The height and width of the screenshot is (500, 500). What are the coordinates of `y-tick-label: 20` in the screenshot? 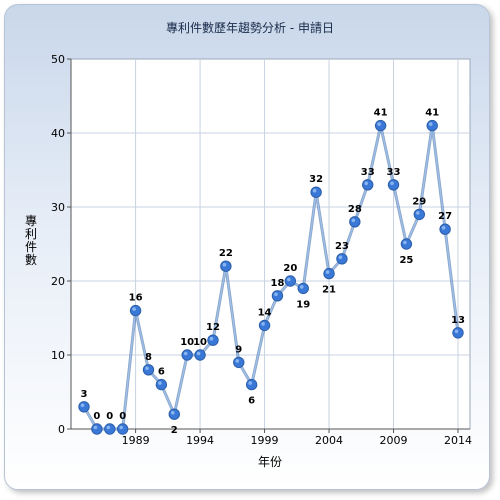 It's located at (58, 281).